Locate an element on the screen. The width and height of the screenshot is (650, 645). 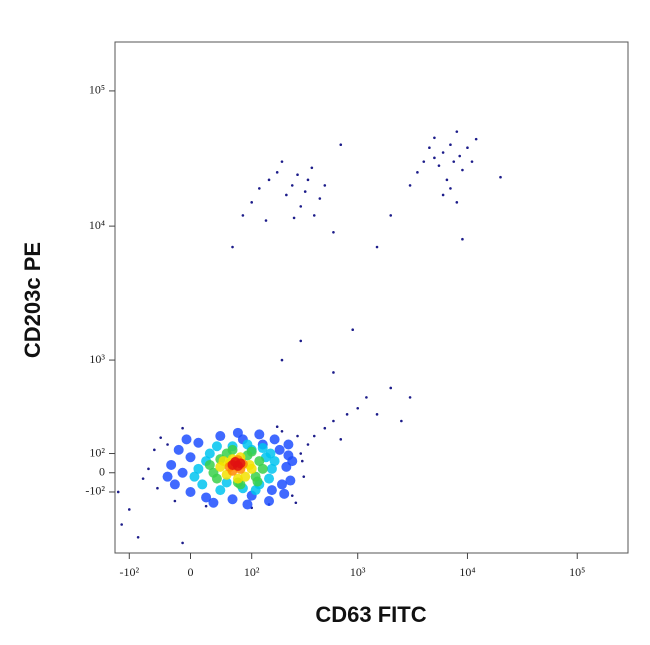
y-axis-title: CD203c PE is located at coordinates (32, 300).